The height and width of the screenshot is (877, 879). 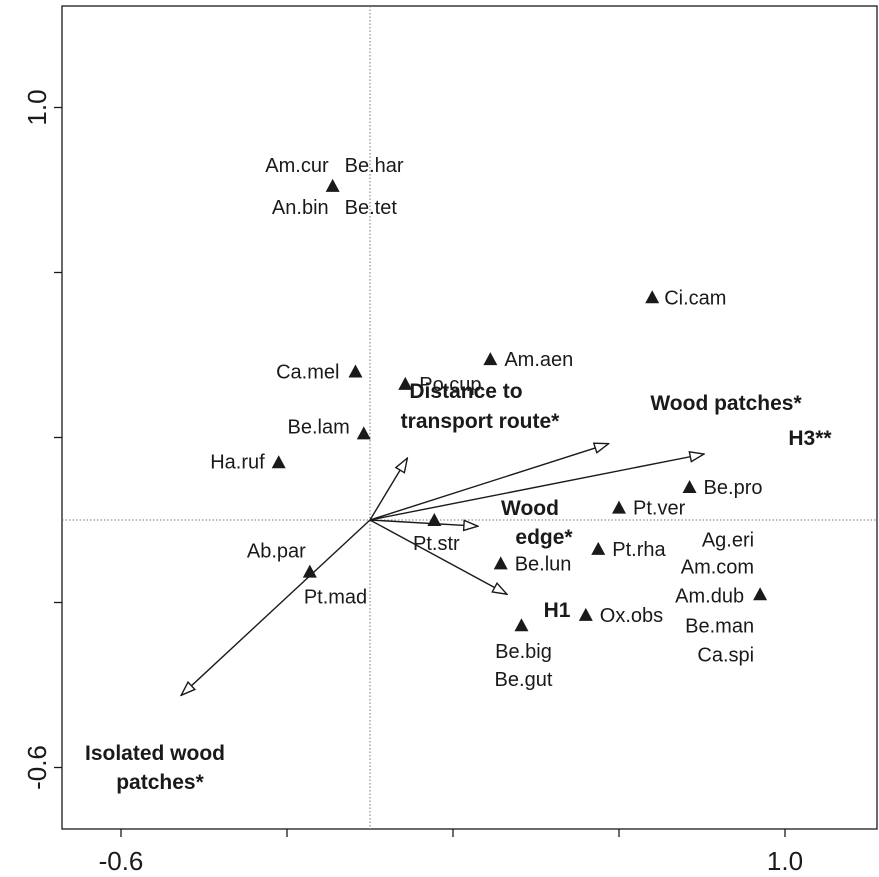 What do you see at coordinates (405, 383) in the screenshot?
I see `species-point-po-cup` at bounding box center [405, 383].